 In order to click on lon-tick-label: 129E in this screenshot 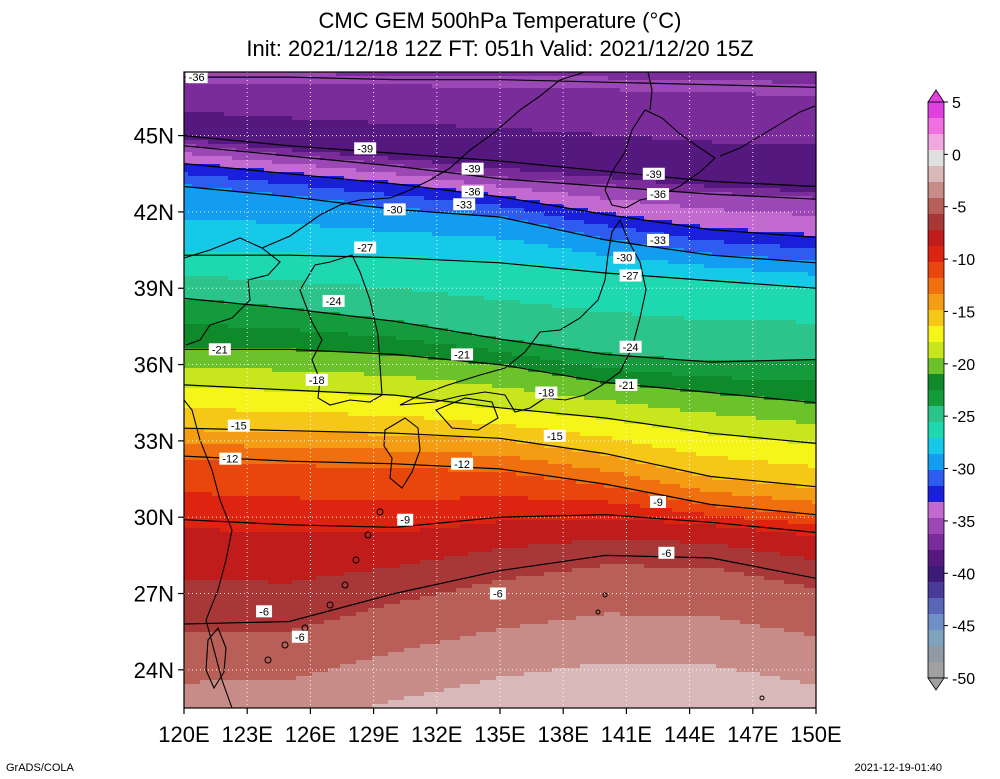, I will do `click(373, 734)`.